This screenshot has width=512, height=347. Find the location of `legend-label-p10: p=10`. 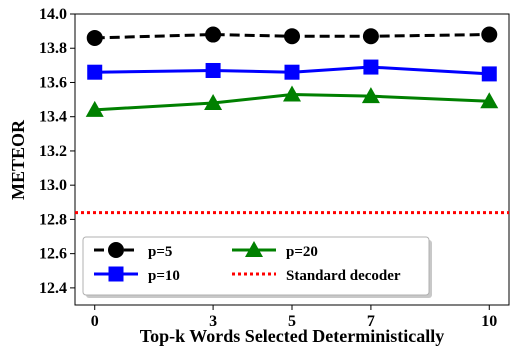

legend-label-p10: p=10 is located at coordinates (164, 276).